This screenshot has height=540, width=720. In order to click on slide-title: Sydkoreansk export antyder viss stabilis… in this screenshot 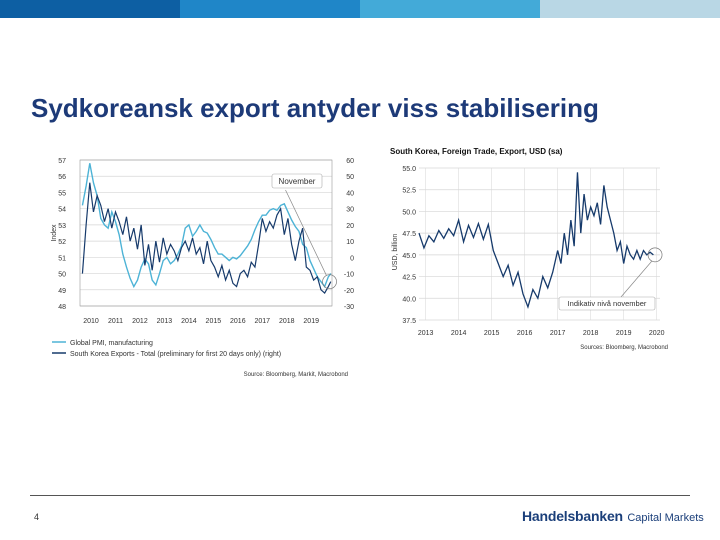, I will do `click(315, 108)`.